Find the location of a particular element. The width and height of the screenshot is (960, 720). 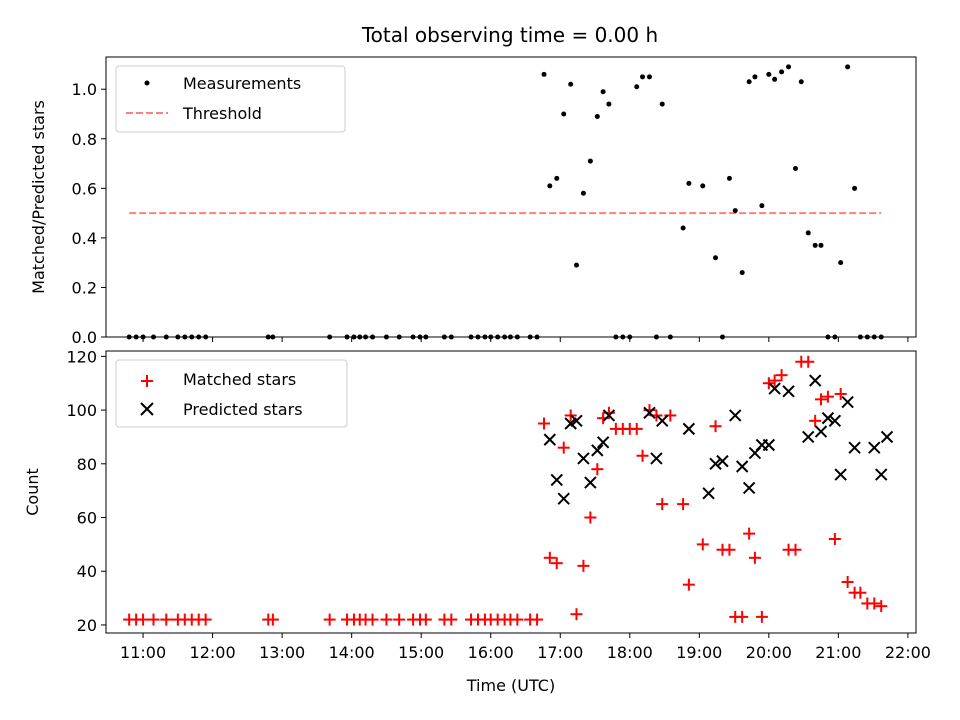

bottom-legend: Matched stars Predicted stars is located at coordinates (231, 393).